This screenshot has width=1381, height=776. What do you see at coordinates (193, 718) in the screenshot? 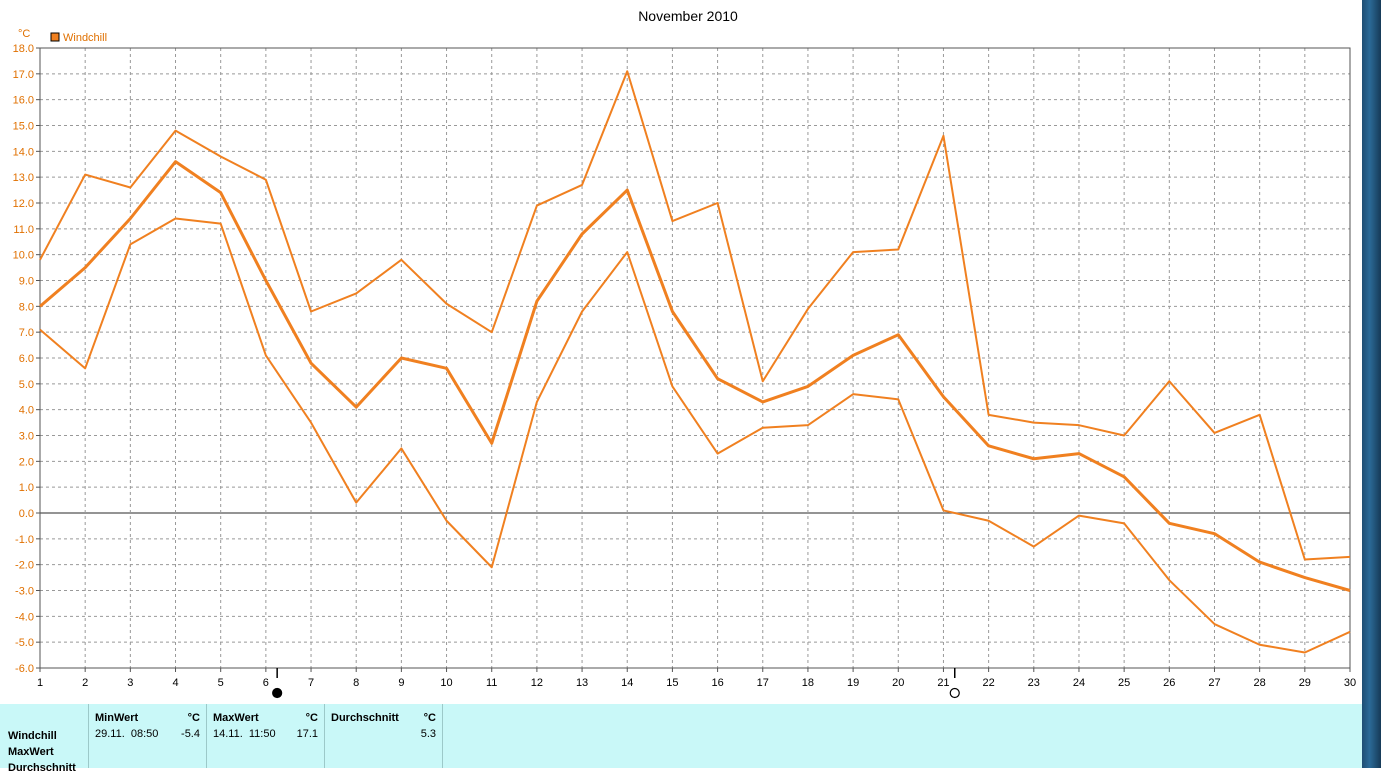
I see `min-unit: °C` at bounding box center [193, 718].